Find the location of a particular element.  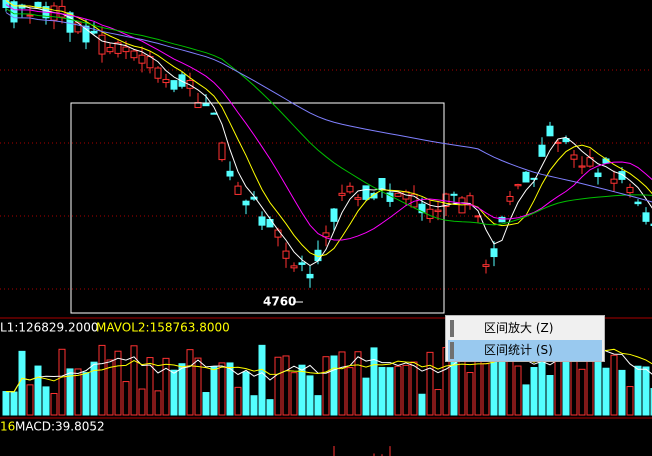

menu-item: 区间放大 (Z) is located at coordinates (525, 328).